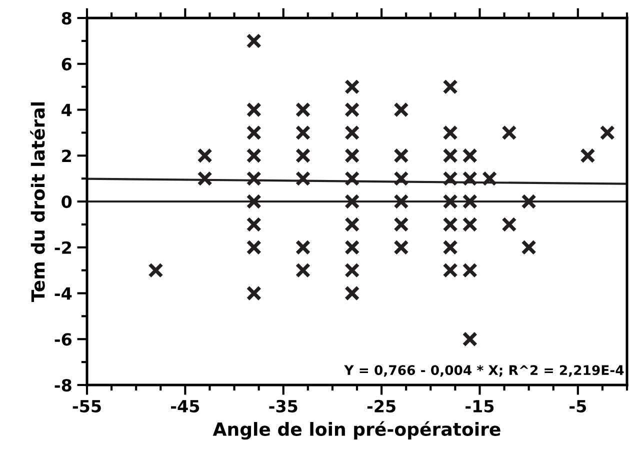 Image resolution: width=630 pixels, height=464 pixels. I want to click on y-tick-label: -2, so click(62, 247).